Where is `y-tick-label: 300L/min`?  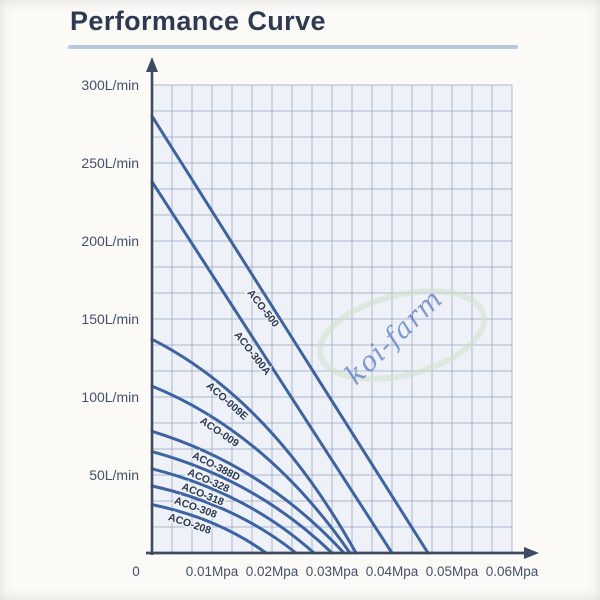
y-tick-label: 300L/min is located at coordinates (110, 85).